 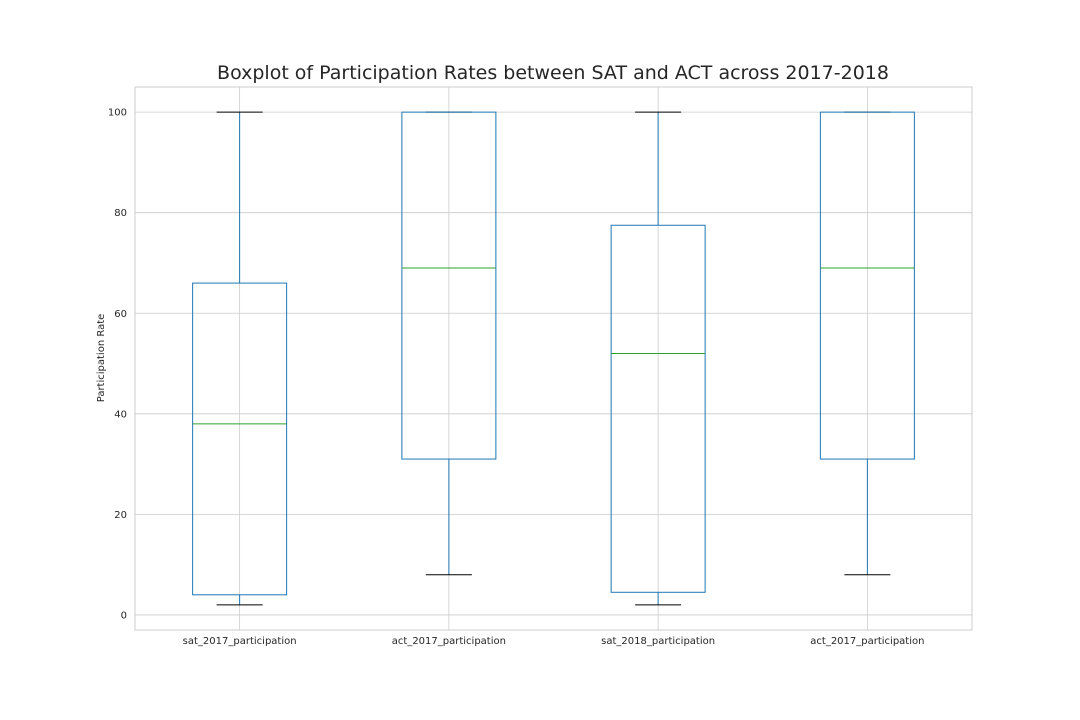 What do you see at coordinates (117, 113) in the screenshot?
I see `y-tick-label: 100` at bounding box center [117, 113].